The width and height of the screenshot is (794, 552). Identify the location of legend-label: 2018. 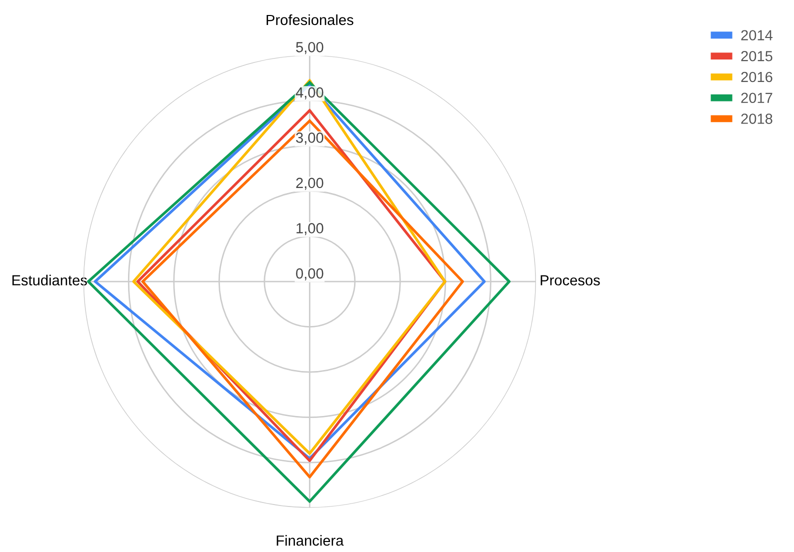
(756, 119).